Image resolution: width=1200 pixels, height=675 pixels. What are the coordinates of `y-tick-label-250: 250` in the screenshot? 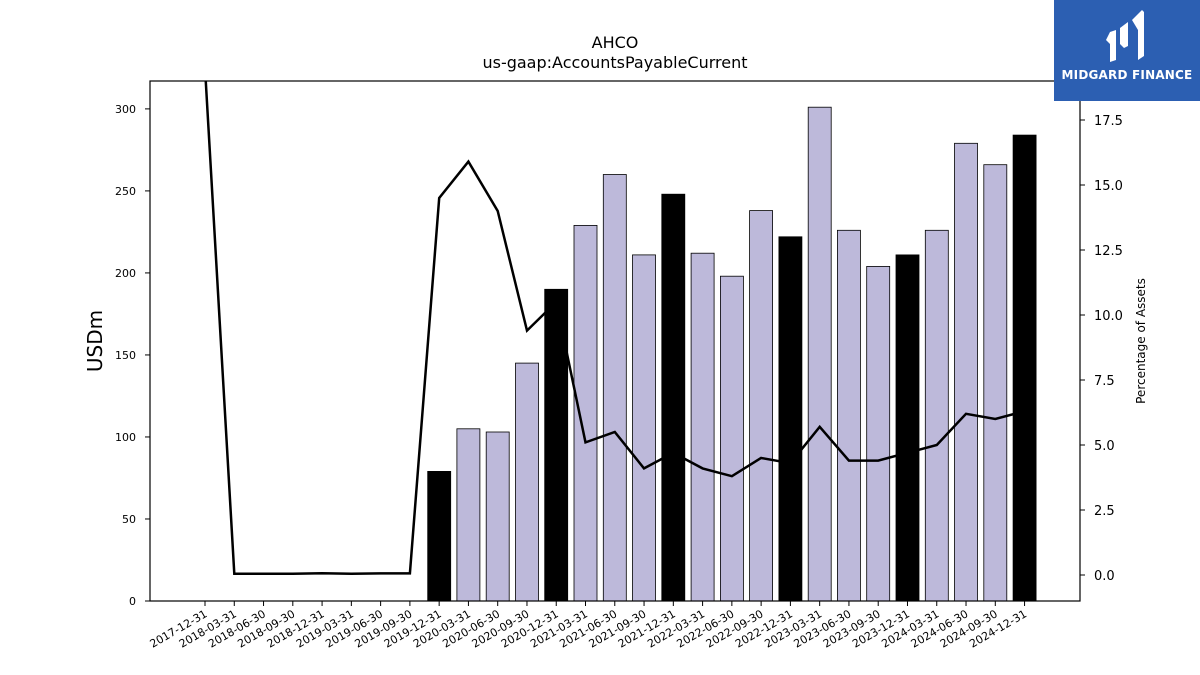 It's located at (125, 191).